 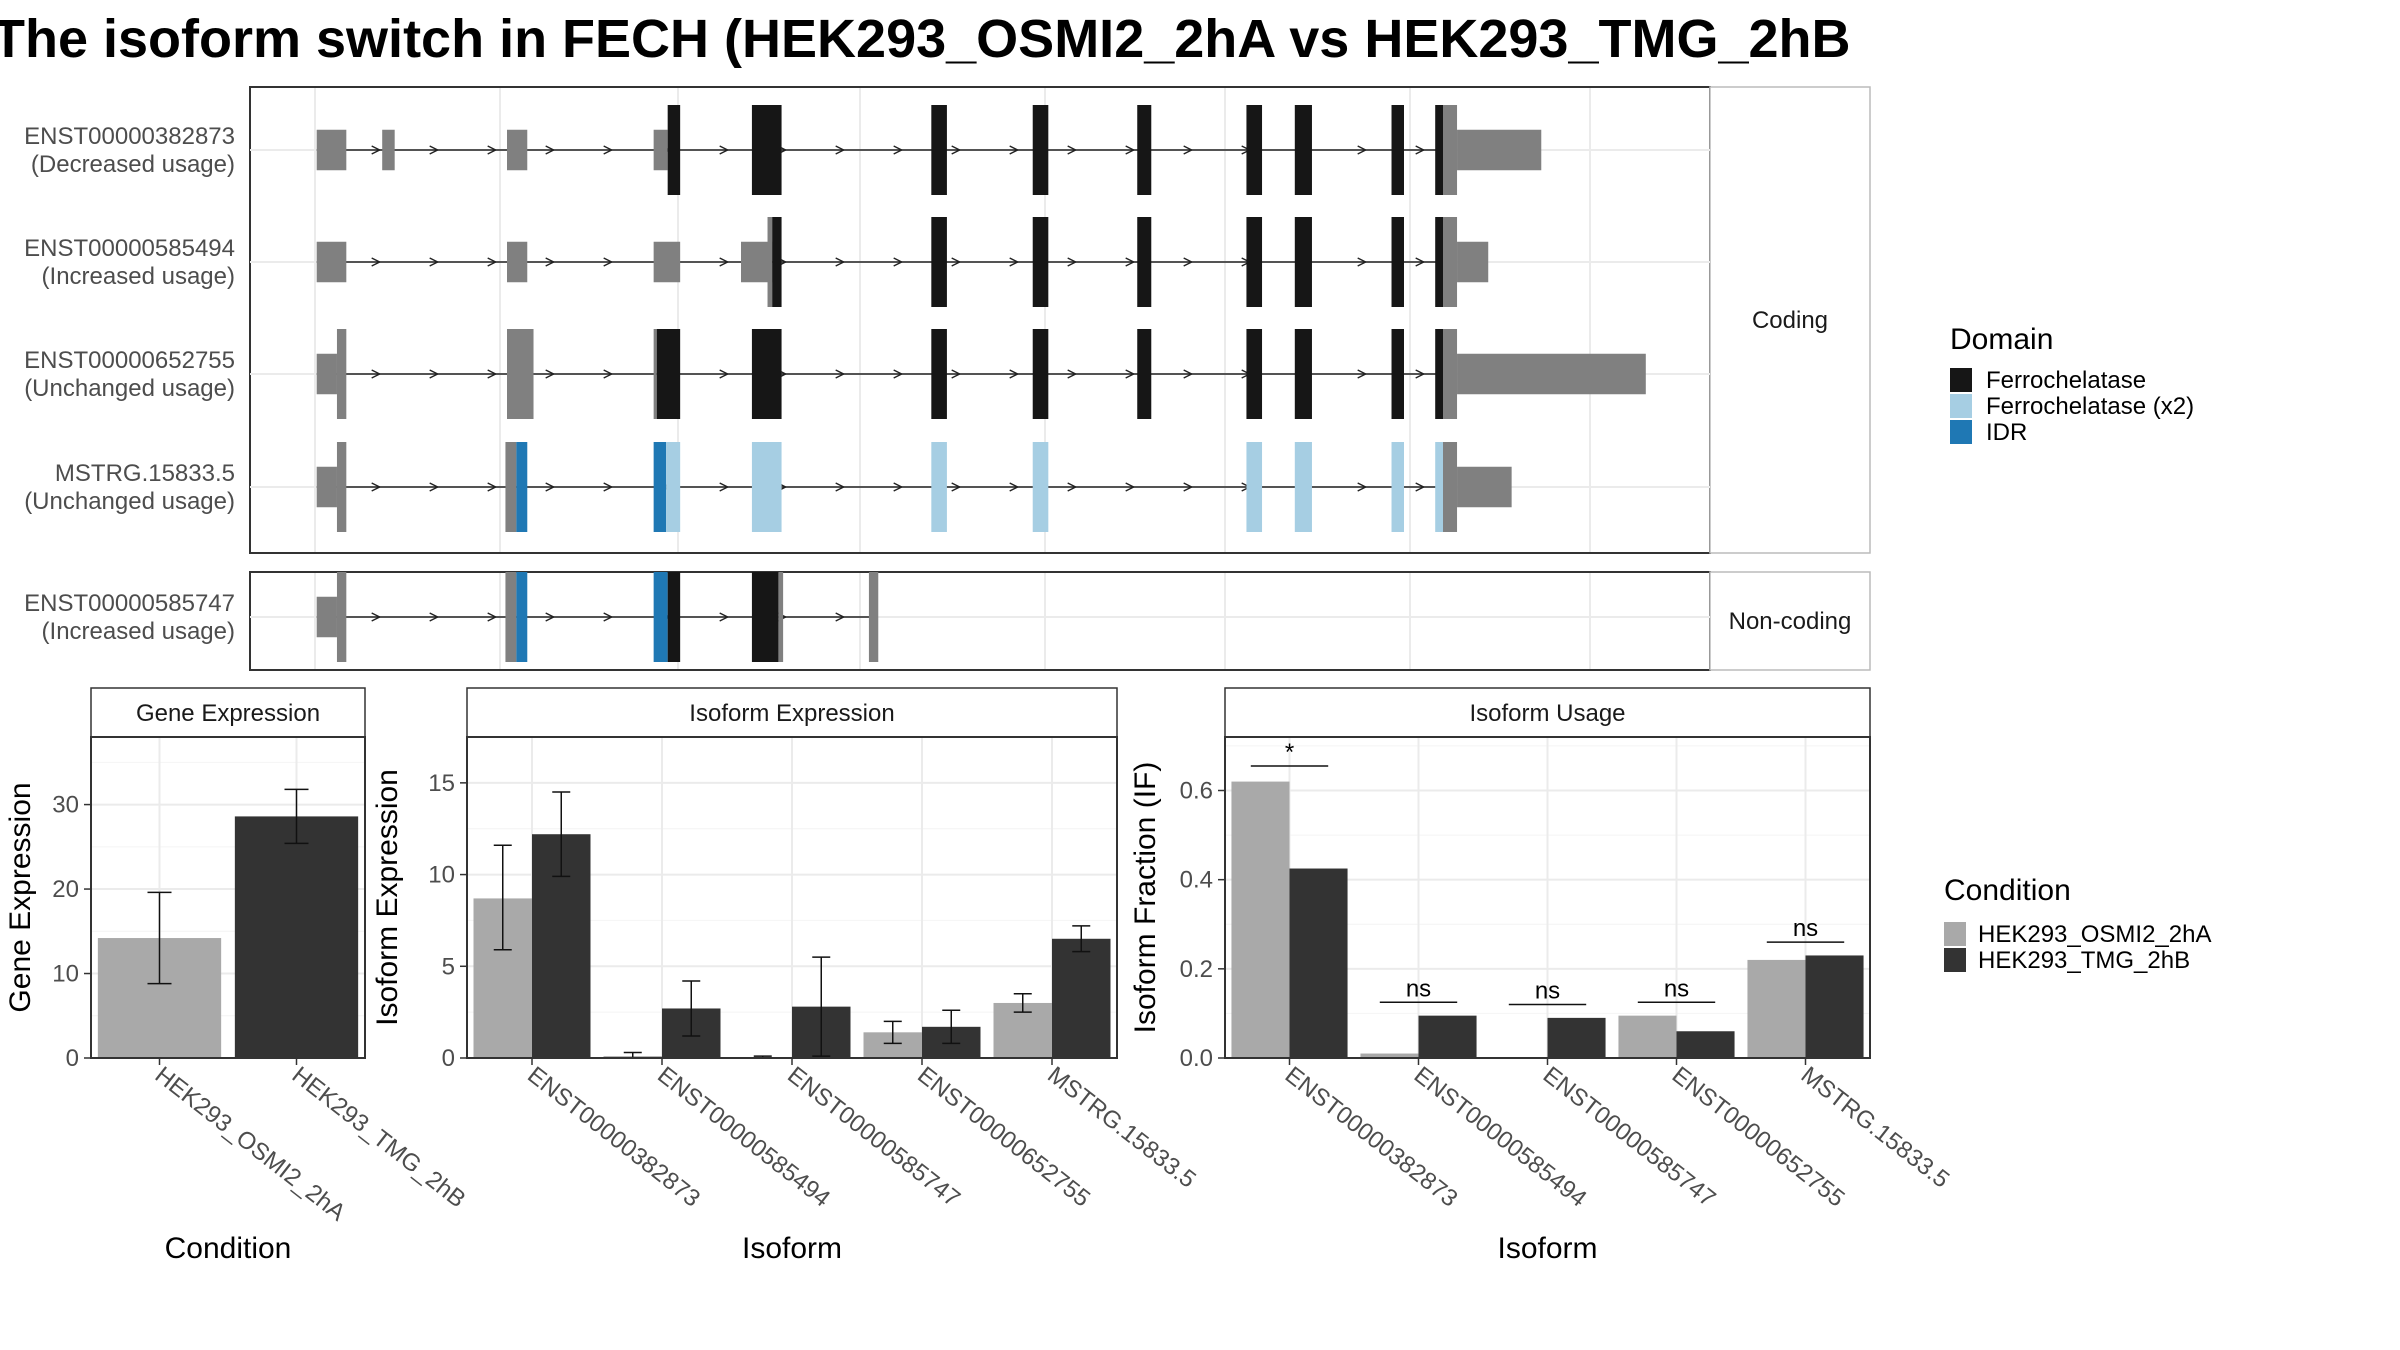 What do you see at coordinates (387, 897) in the screenshot?
I see `y-axis-title: Isoform Expression` at bounding box center [387, 897].